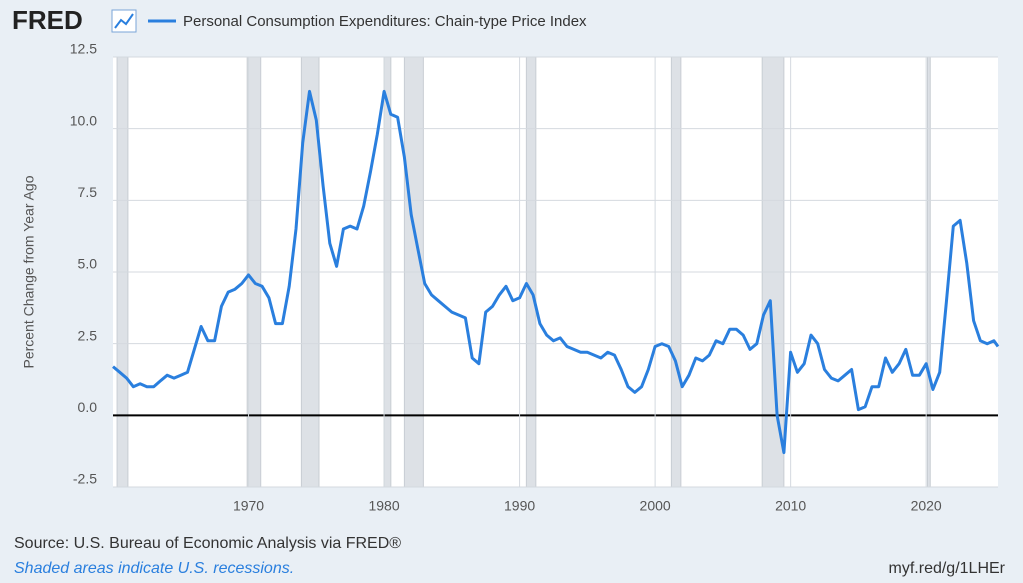  Describe the element at coordinates (790, 506) in the screenshot. I see `x-tick-label: 2010` at that location.